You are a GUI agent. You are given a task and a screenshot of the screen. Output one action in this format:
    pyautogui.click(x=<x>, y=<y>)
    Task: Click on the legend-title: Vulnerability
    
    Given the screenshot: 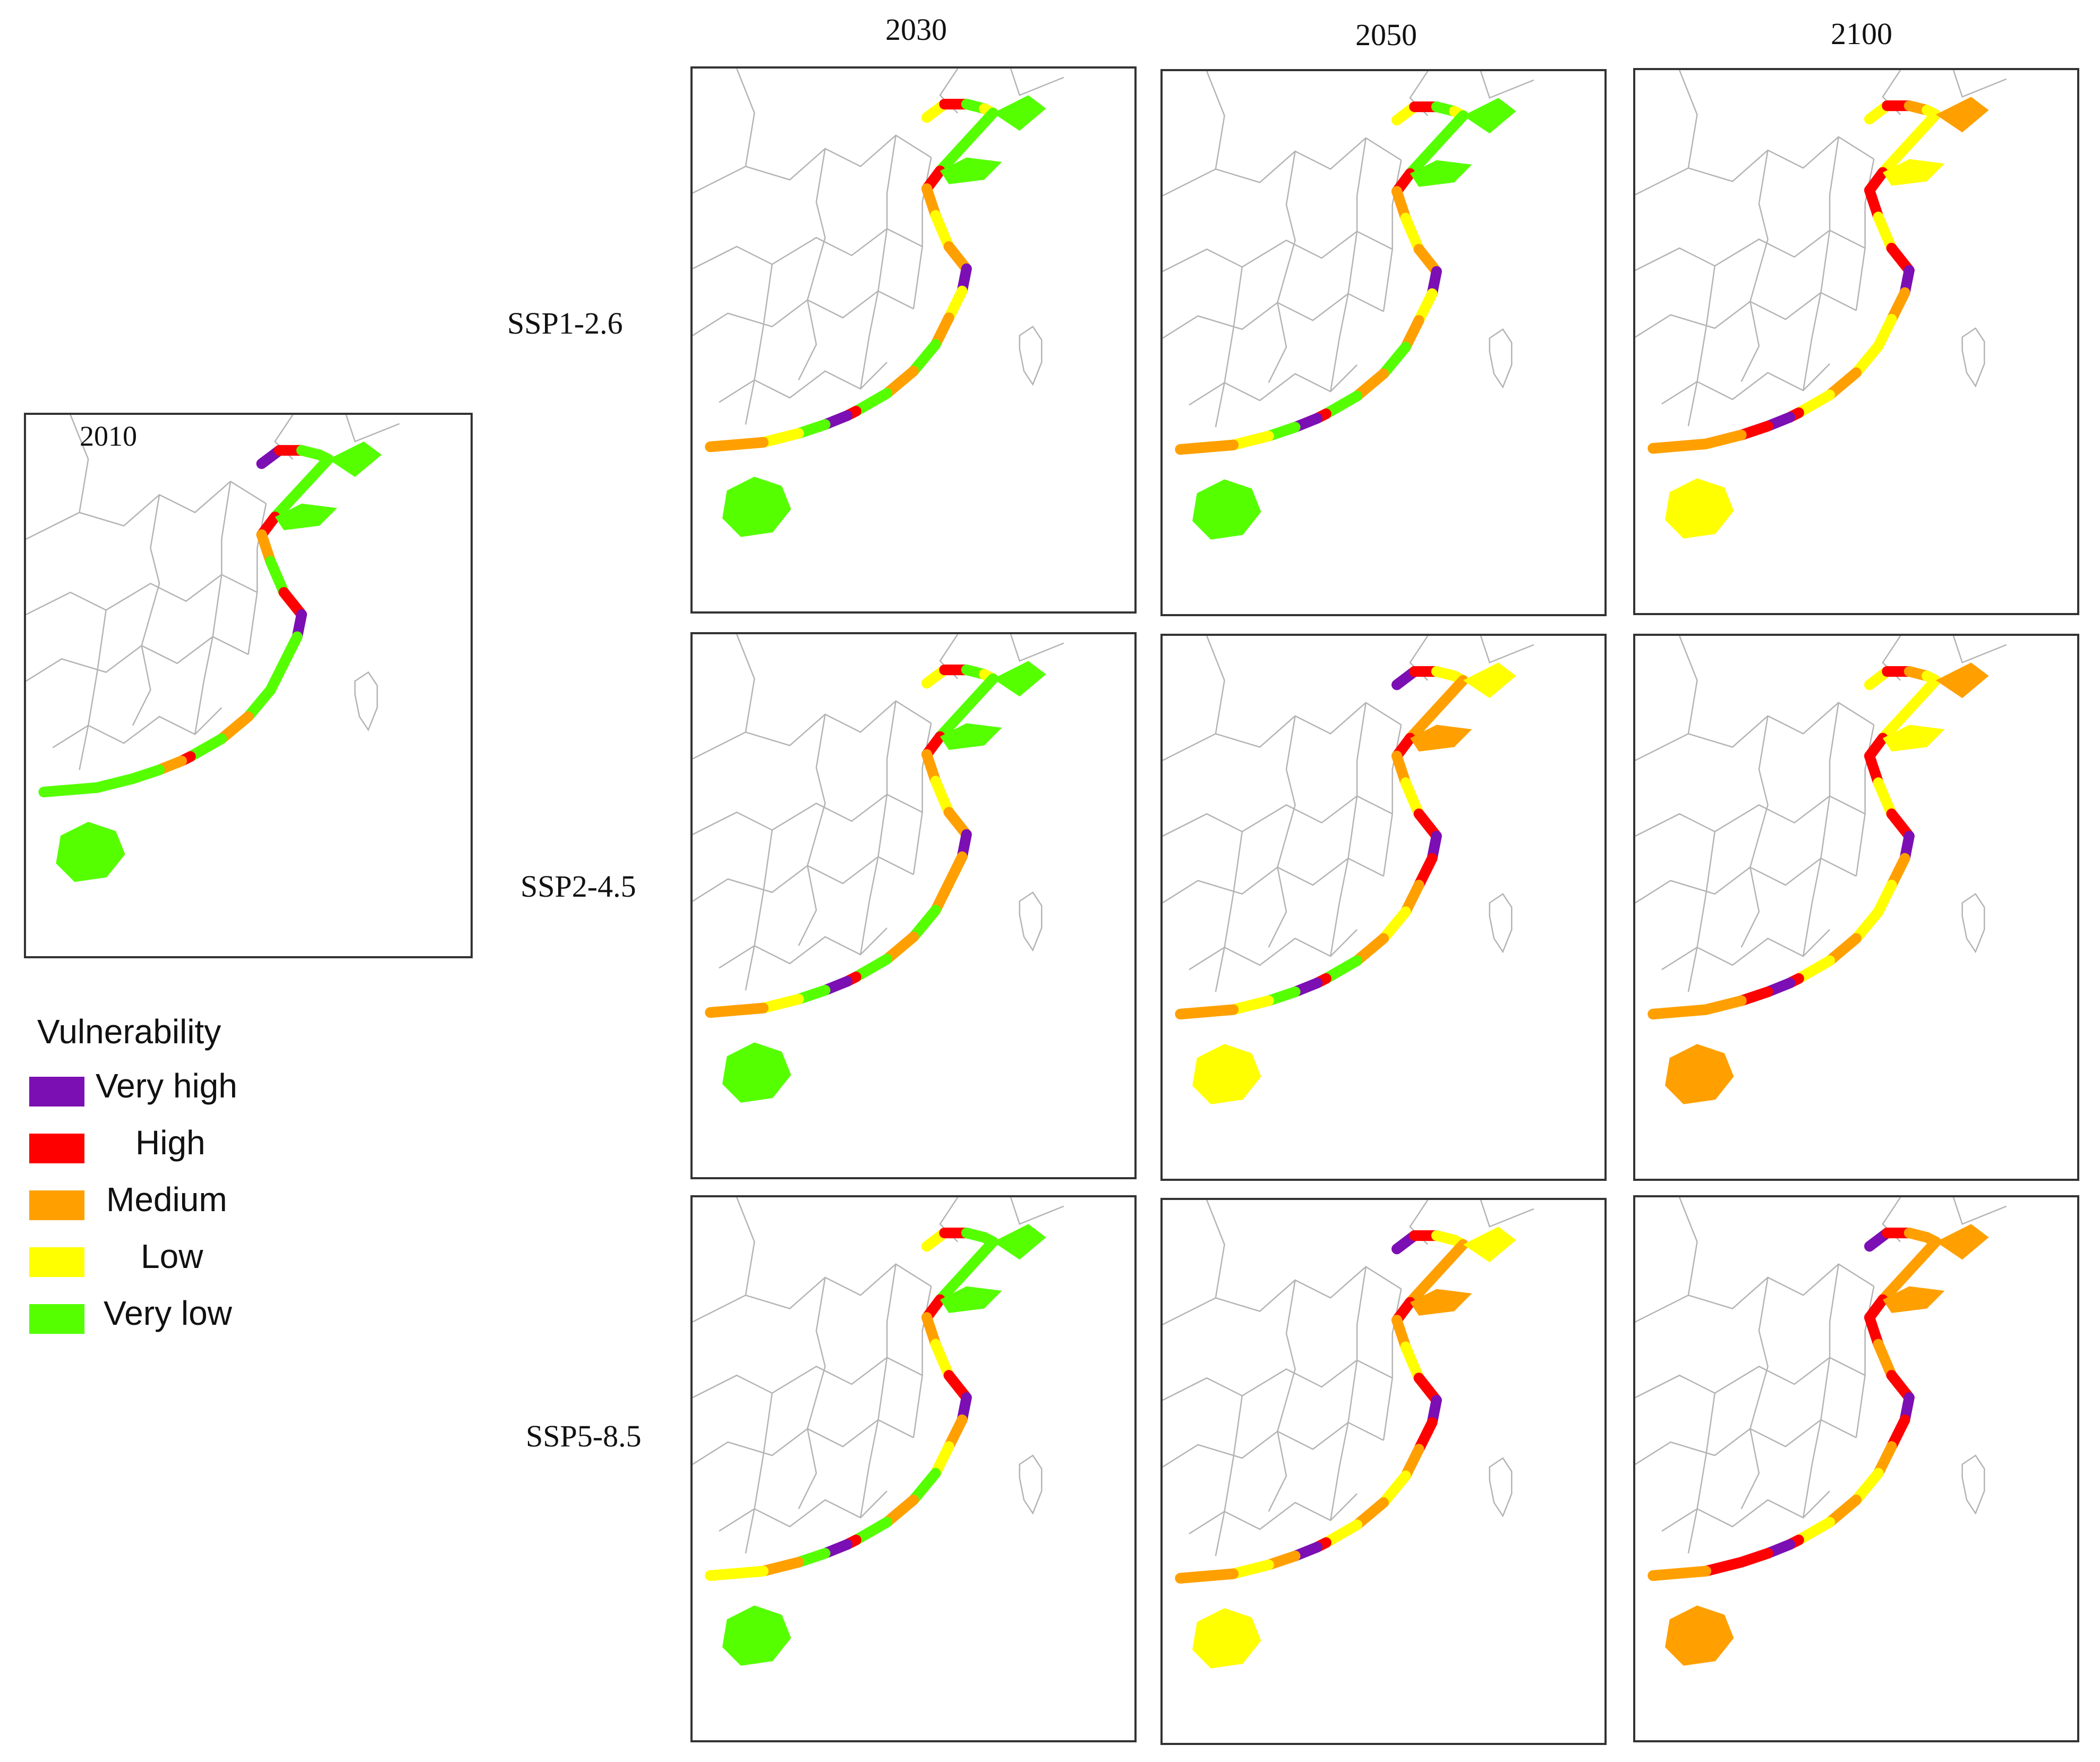 What is the action you would take?
    pyautogui.click(x=129, y=1031)
    